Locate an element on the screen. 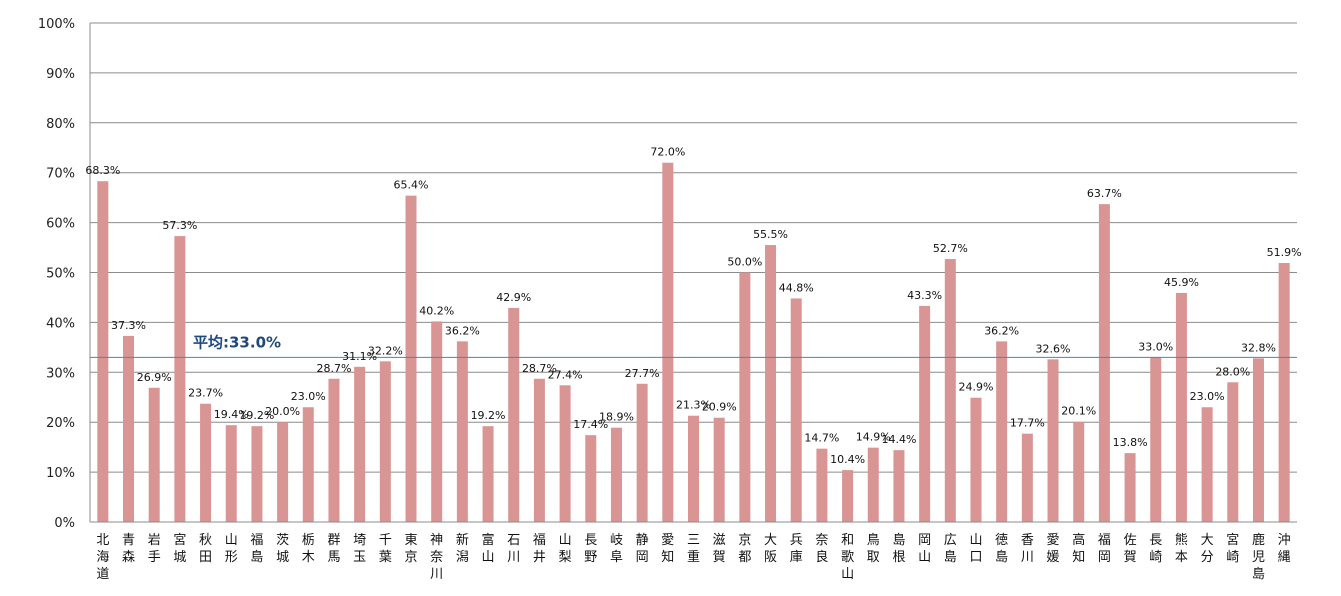 The width and height of the screenshot is (1341, 596). data-label: 50.0% is located at coordinates (744, 262).